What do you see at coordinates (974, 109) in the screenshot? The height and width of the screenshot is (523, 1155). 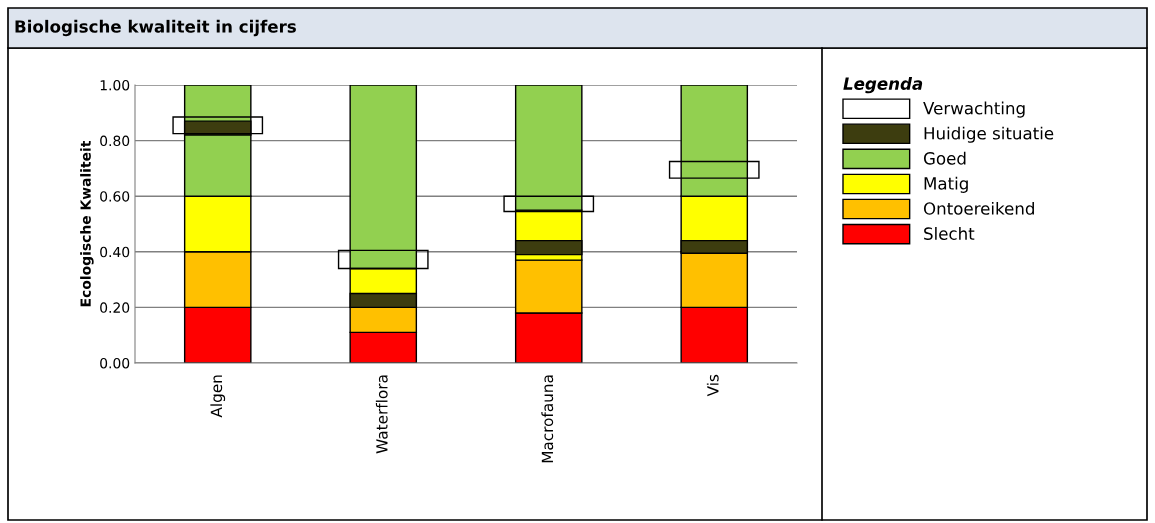 I see `legend-label: Verwachting` at bounding box center [974, 109].